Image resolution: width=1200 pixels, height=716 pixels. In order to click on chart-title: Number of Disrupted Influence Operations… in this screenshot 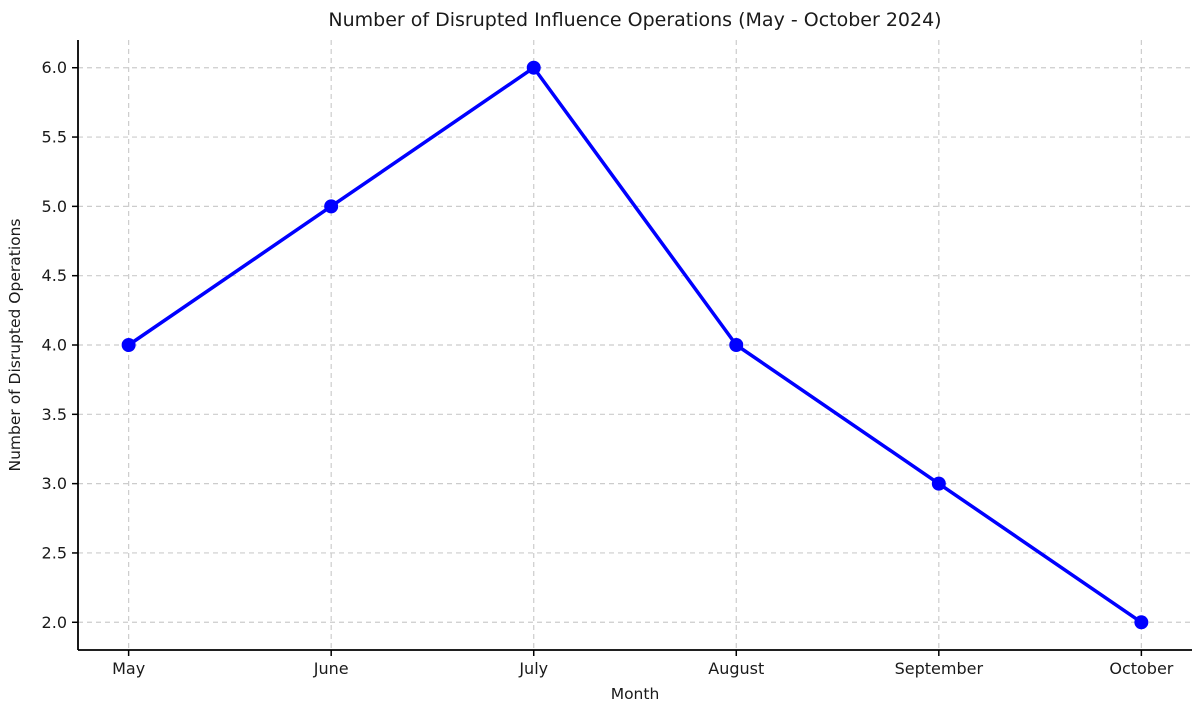, I will do `click(634, 20)`.